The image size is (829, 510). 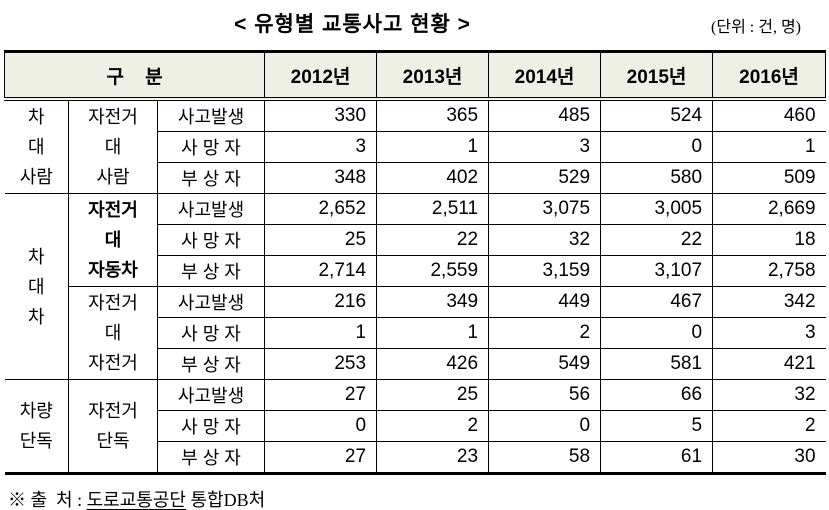 I want to click on value-cell: 342, so click(x=769, y=302).